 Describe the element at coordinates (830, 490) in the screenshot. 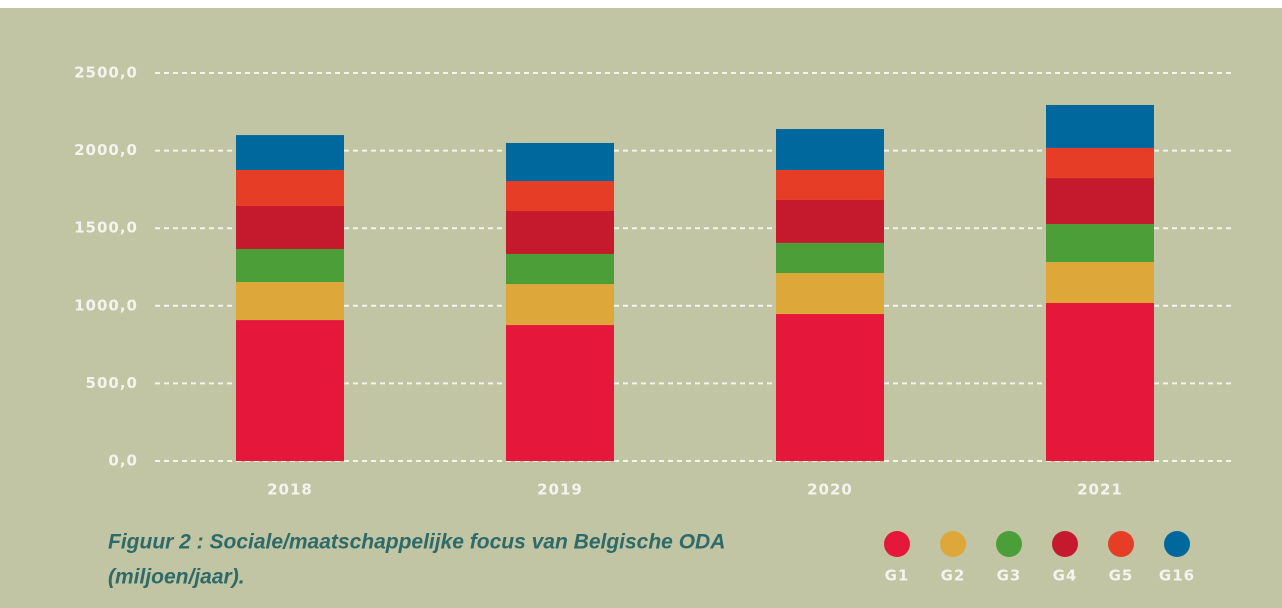

I see `x-tick-label: 2020` at that location.